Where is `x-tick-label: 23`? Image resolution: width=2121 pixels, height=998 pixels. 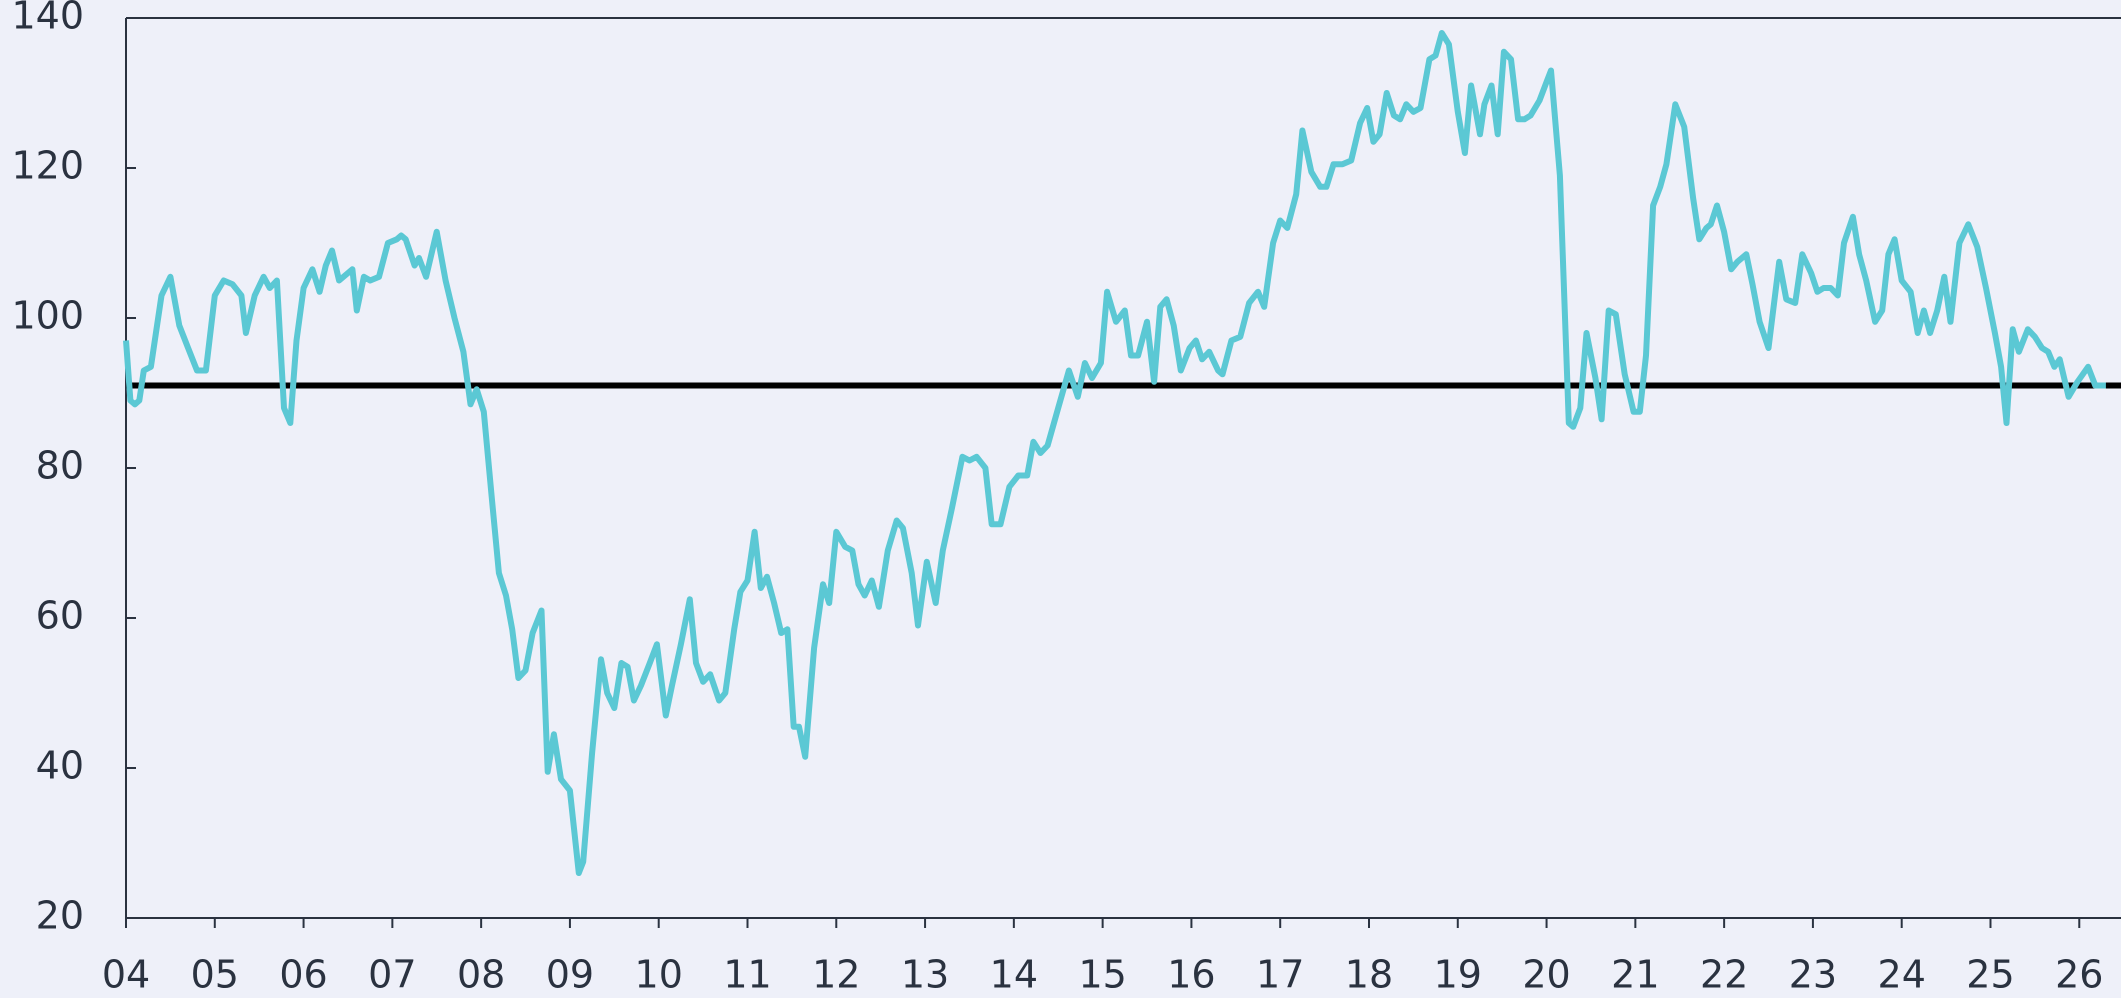
x-tick-label: 23 is located at coordinates (1813, 975).